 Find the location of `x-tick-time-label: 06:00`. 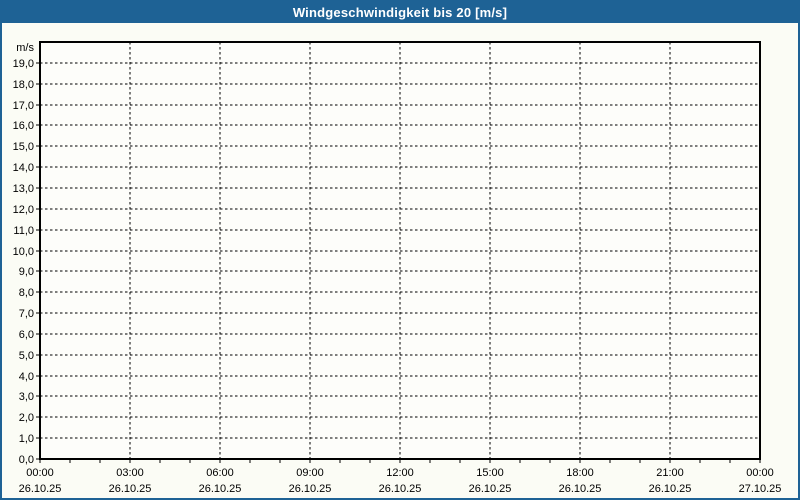

x-tick-time-label: 06:00 is located at coordinates (220, 473).